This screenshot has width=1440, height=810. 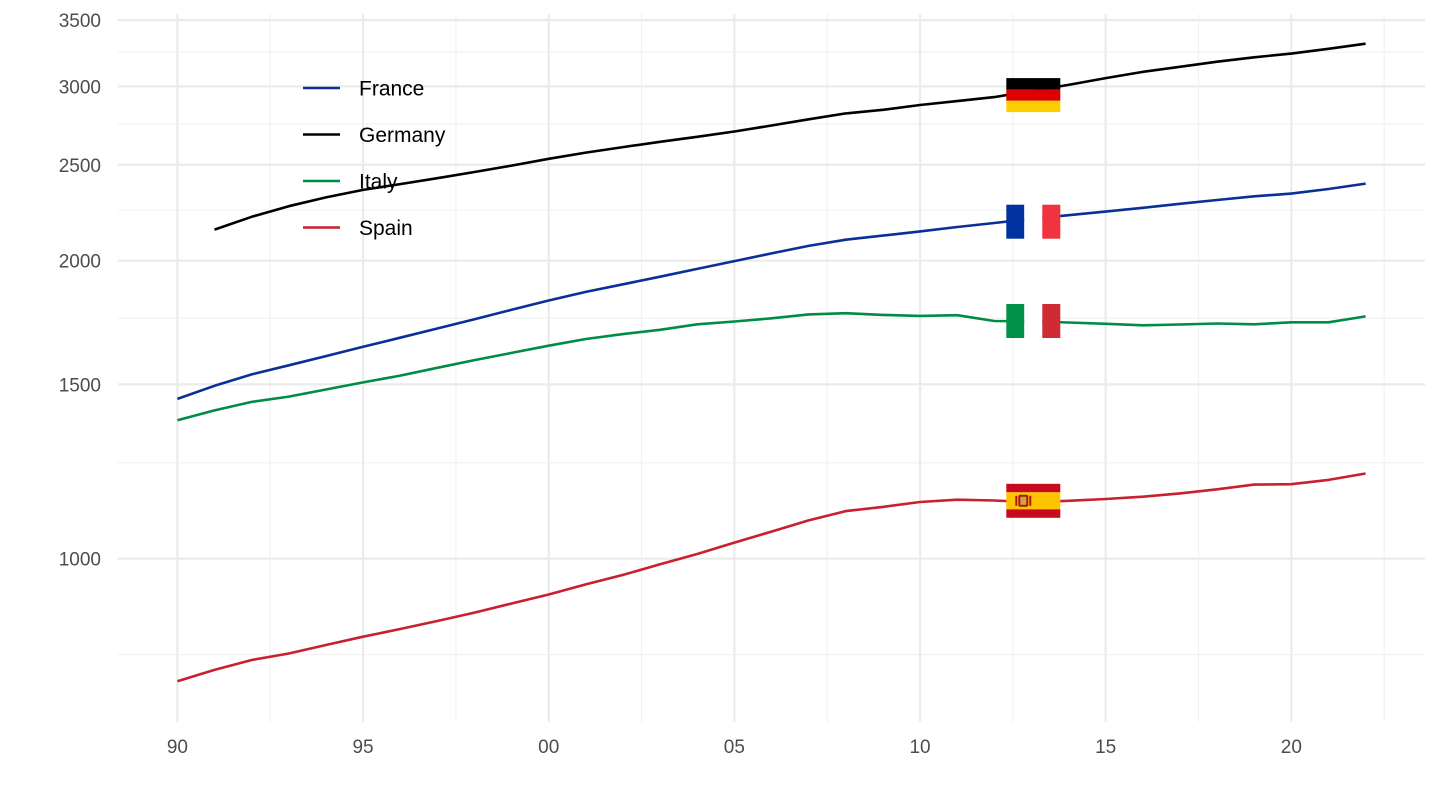 What do you see at coordinates (1033, 298) in the screenshot?
I see `country-flags` at bounding box center [1033, 298].